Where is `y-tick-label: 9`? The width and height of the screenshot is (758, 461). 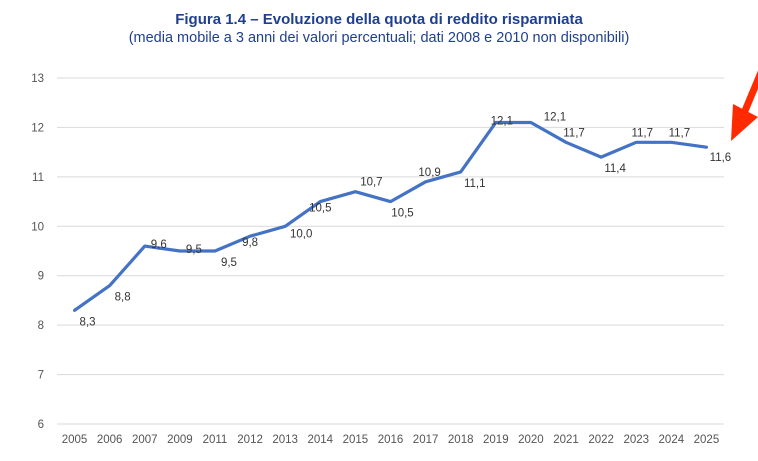
y-tick-label: 9 is located at coordinates (41, 277).